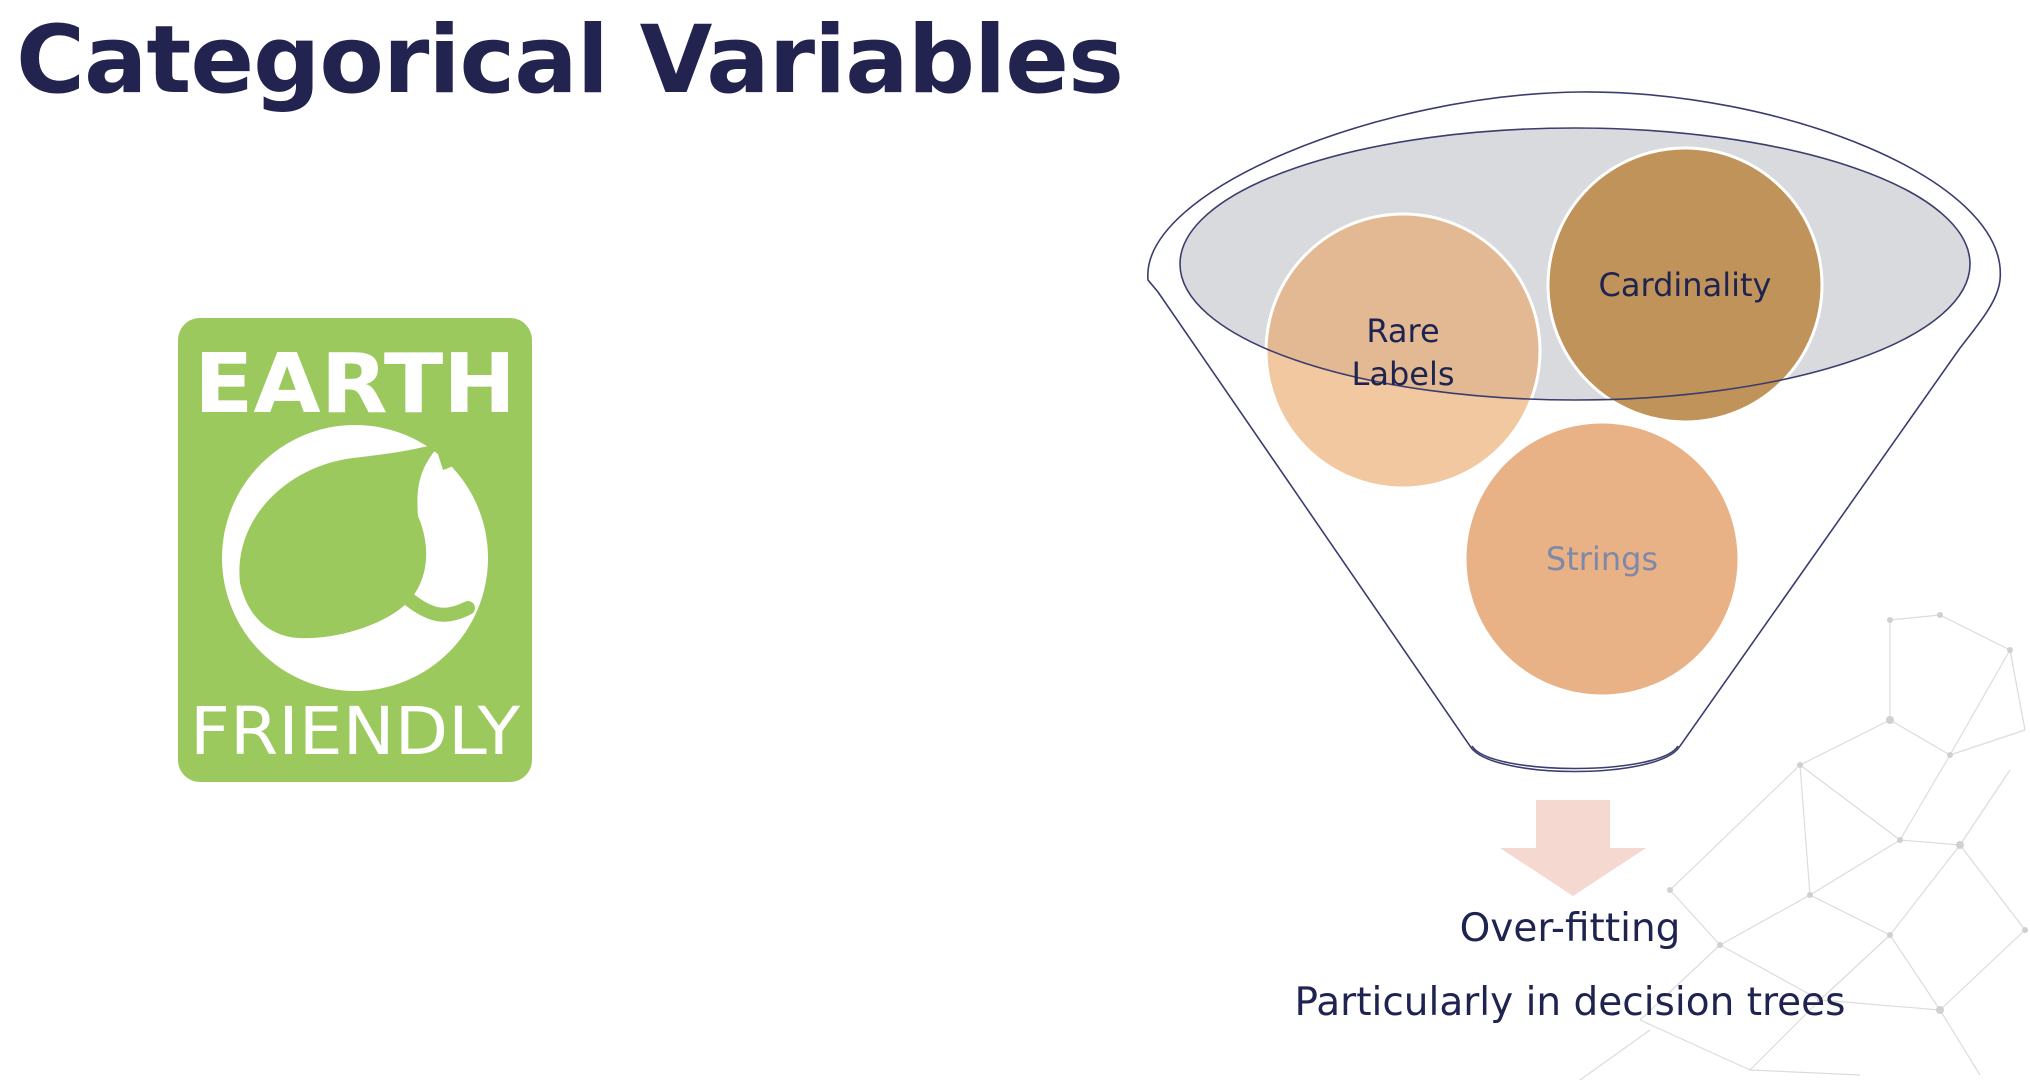 The height and width of the screenshot is (1080, 2030). Describe the element at coordinates (570, 60) in the screenshot. I see `slide-title: Categorical Variables` at that location.